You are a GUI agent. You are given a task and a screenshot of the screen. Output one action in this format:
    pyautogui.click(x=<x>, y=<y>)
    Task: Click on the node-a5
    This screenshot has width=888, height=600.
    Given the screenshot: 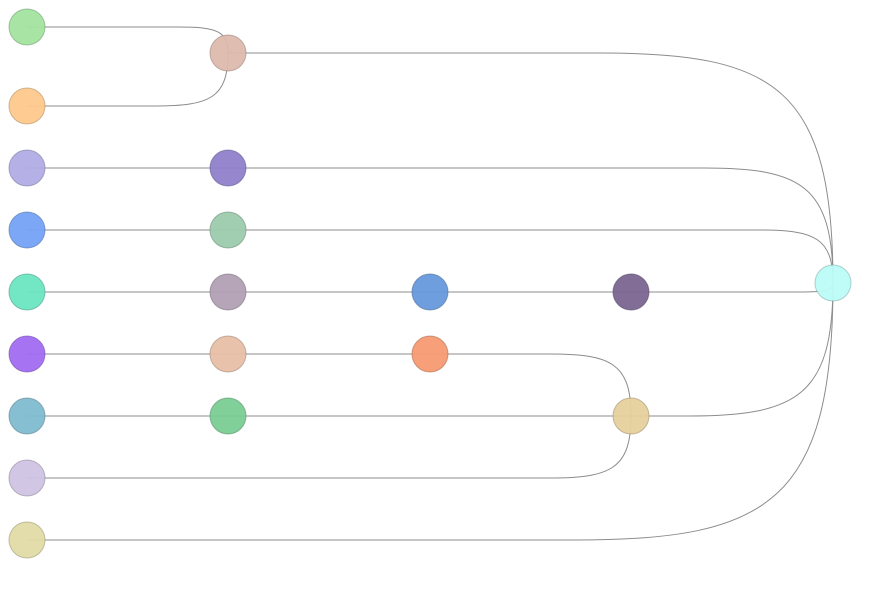 What is the action you would take?
    pyautogui.click(x=27, y=292)
    